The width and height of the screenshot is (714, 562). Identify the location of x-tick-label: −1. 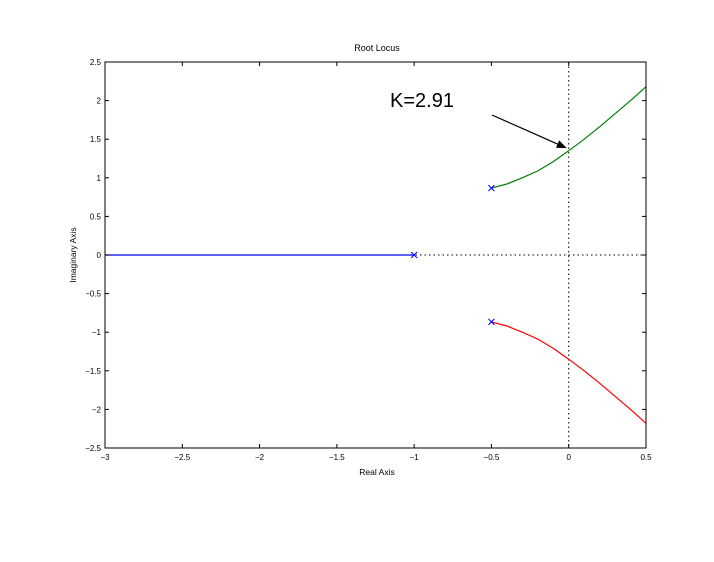
(415, 457).